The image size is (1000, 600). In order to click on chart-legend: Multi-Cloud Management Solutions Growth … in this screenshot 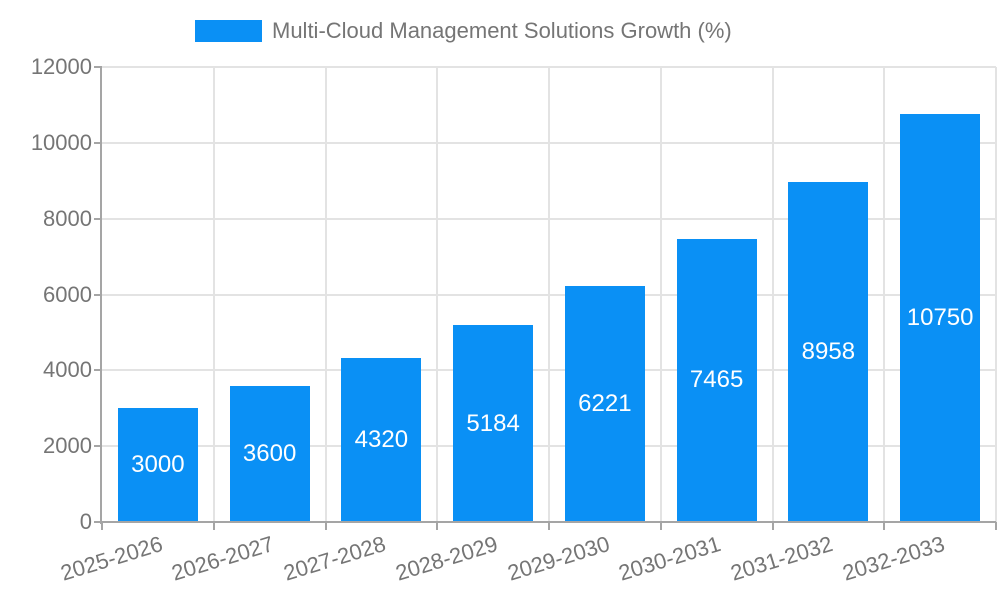, I will do `click(463, 31)`.